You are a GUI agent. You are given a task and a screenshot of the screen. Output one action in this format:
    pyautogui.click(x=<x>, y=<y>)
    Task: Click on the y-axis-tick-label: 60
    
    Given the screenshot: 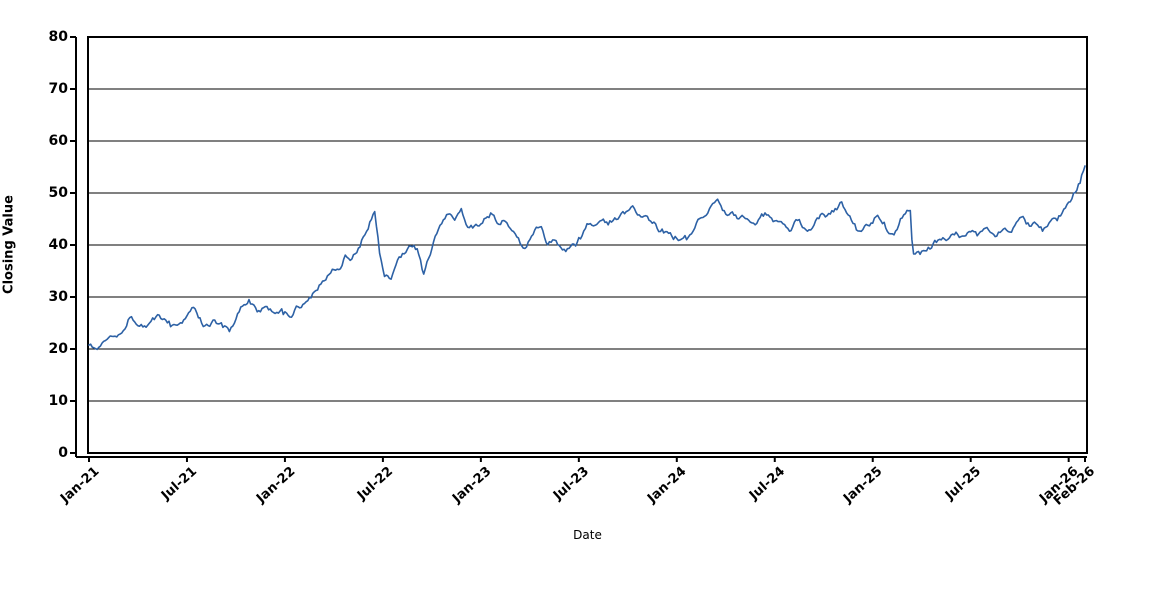 What is the action you would take?
    pyautogui.click(x=58, y=141)
    